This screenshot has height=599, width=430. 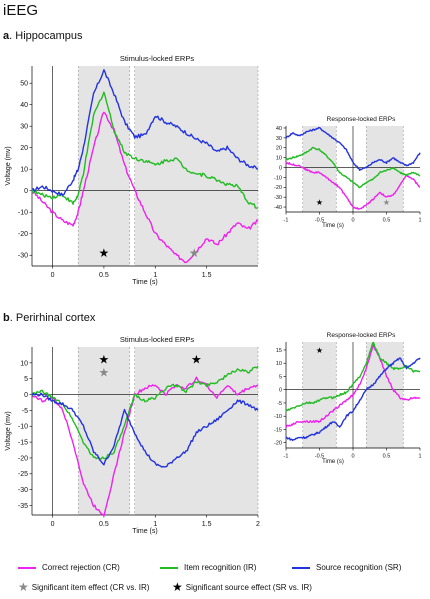 I want to click on panel-a-letter: a, so click(x=6, y=36).